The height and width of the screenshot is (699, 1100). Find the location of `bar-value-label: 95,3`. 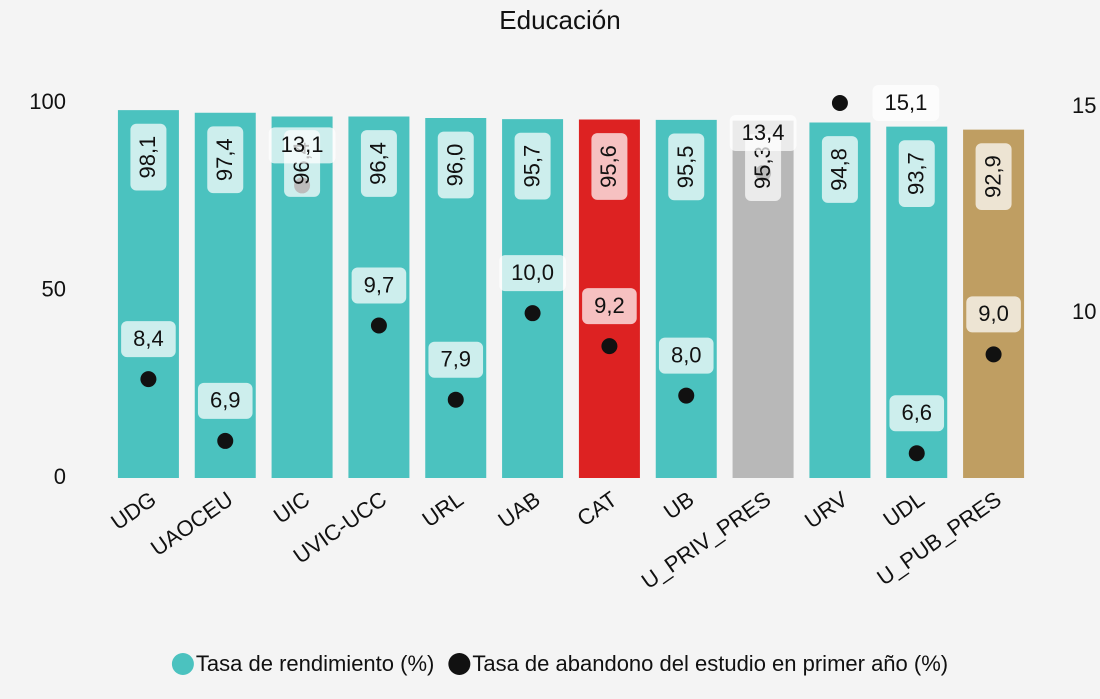

bar-value-label: 95,3 is located at coordinates (762, 167).